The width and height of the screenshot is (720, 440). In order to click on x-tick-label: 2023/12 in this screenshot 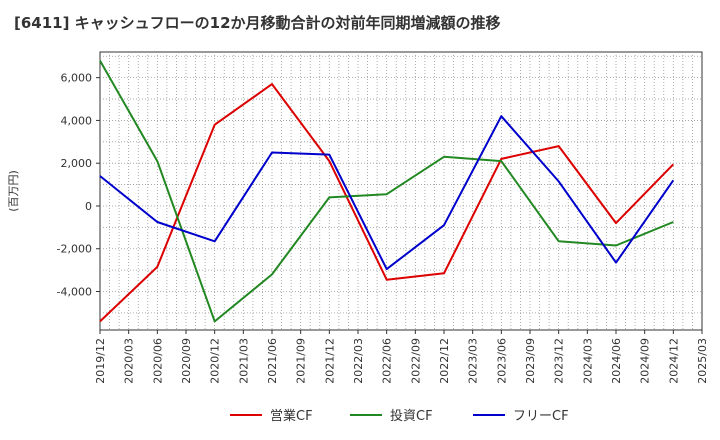, I will do `click(559, 361)`.